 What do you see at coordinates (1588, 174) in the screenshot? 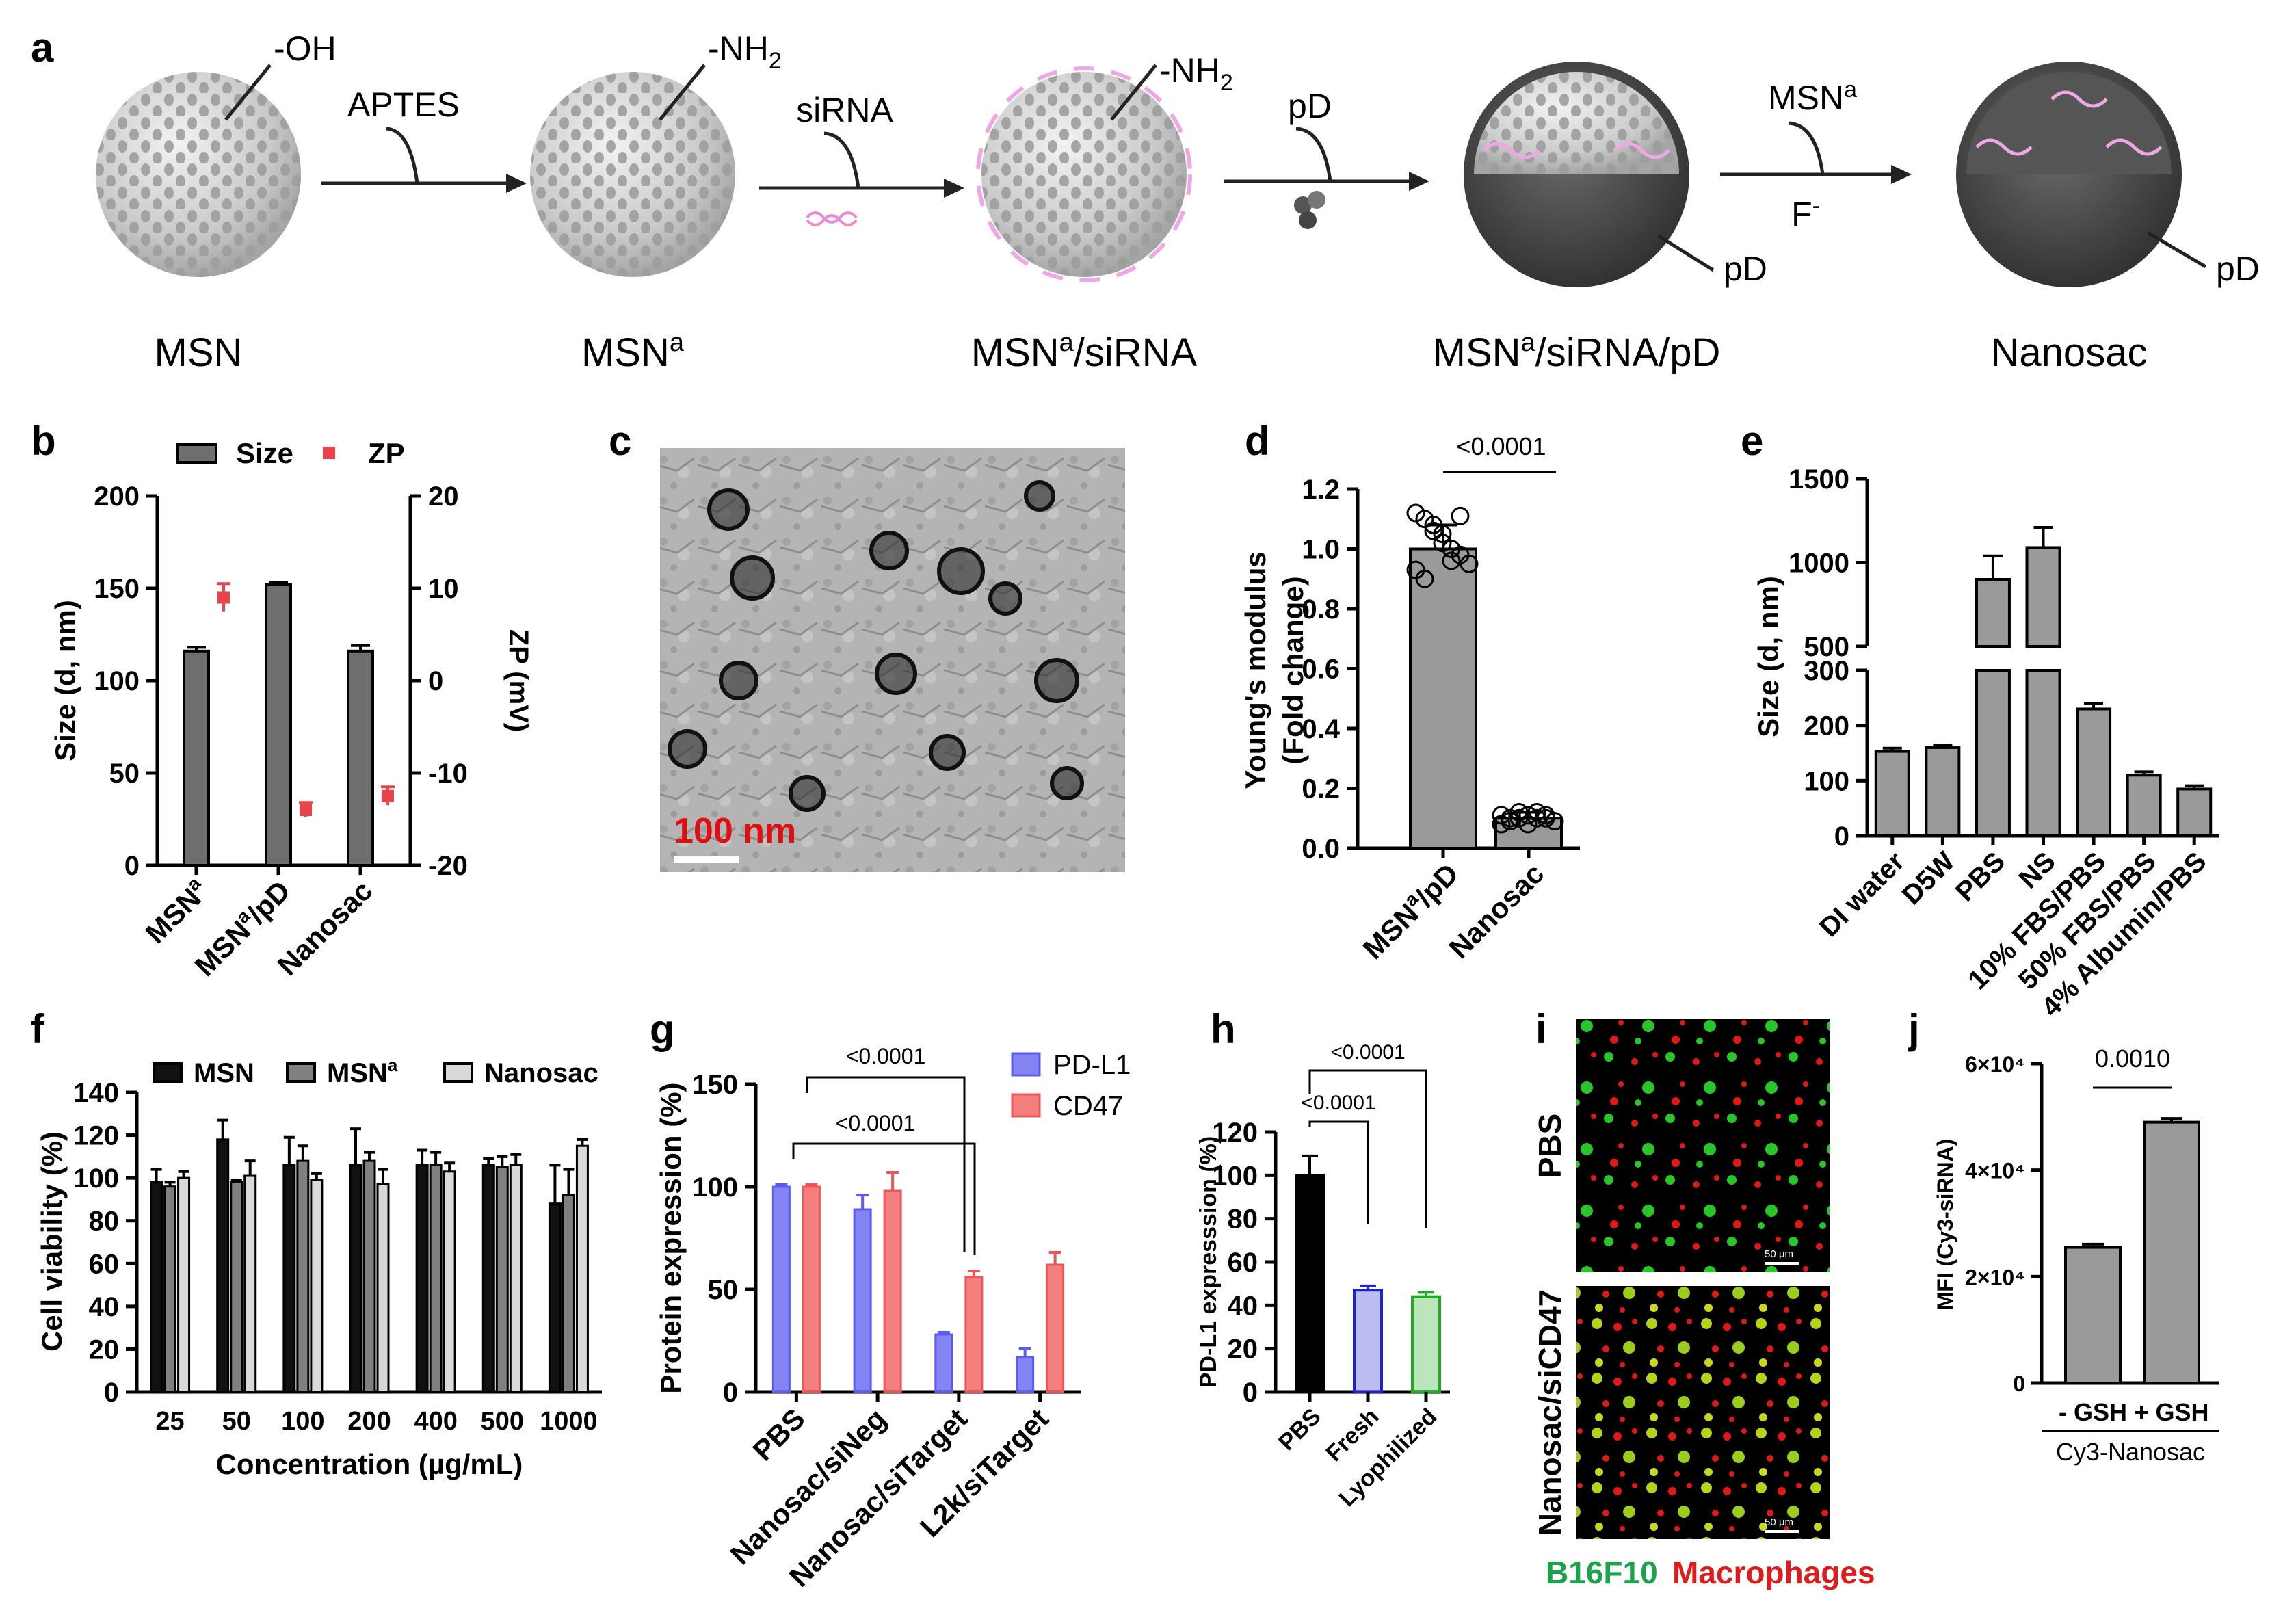
I see `msna-sirna-pd-sphere` at bounding box center [1588, 174].